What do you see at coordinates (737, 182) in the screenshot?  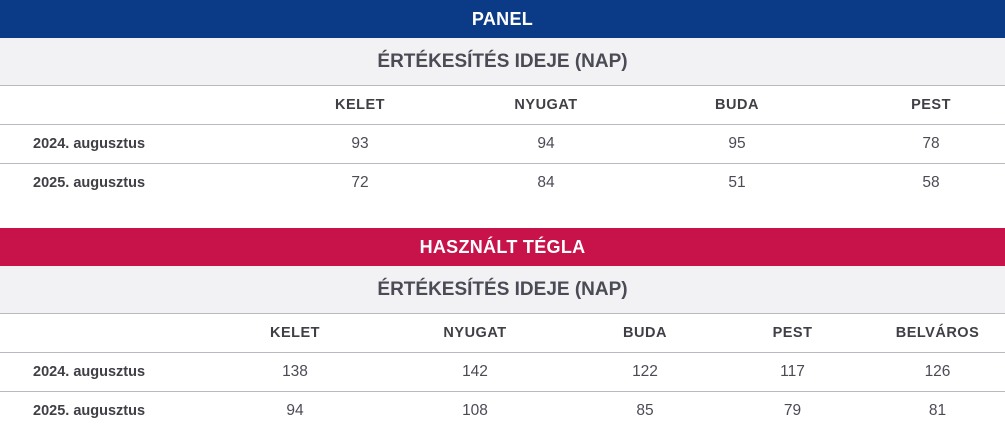 I see `table-cell: 51` at bounding box center [737, 182].